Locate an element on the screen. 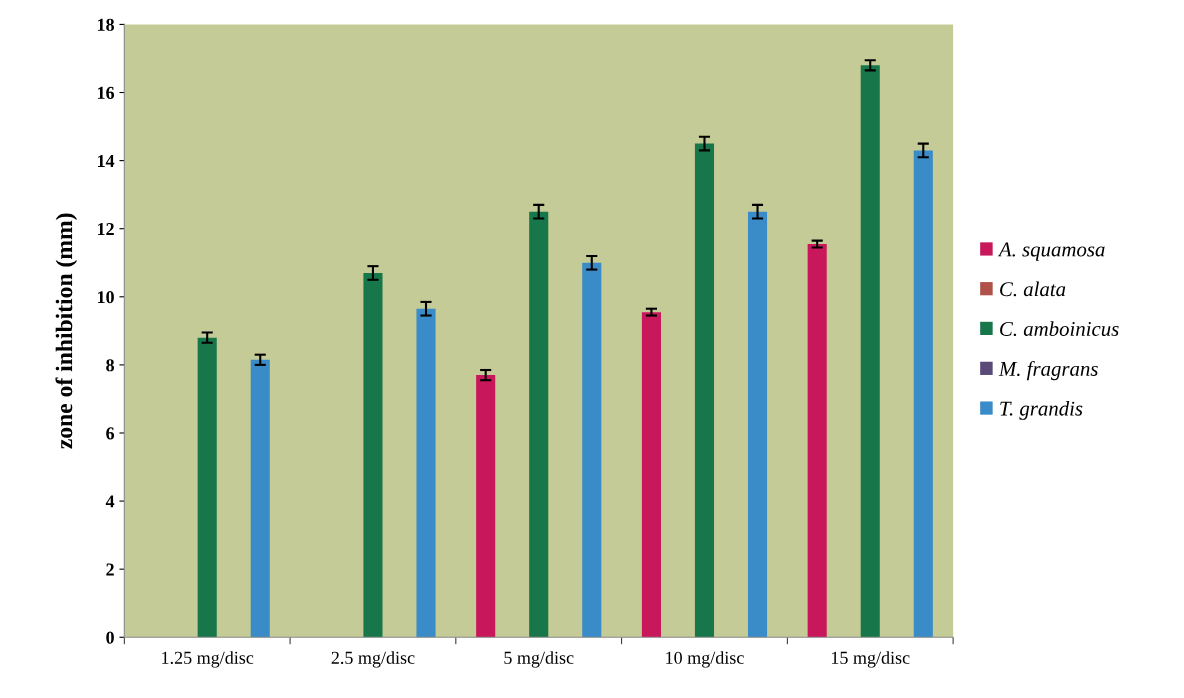  y-tick-label: 8 is located at coordinates (110, 365).